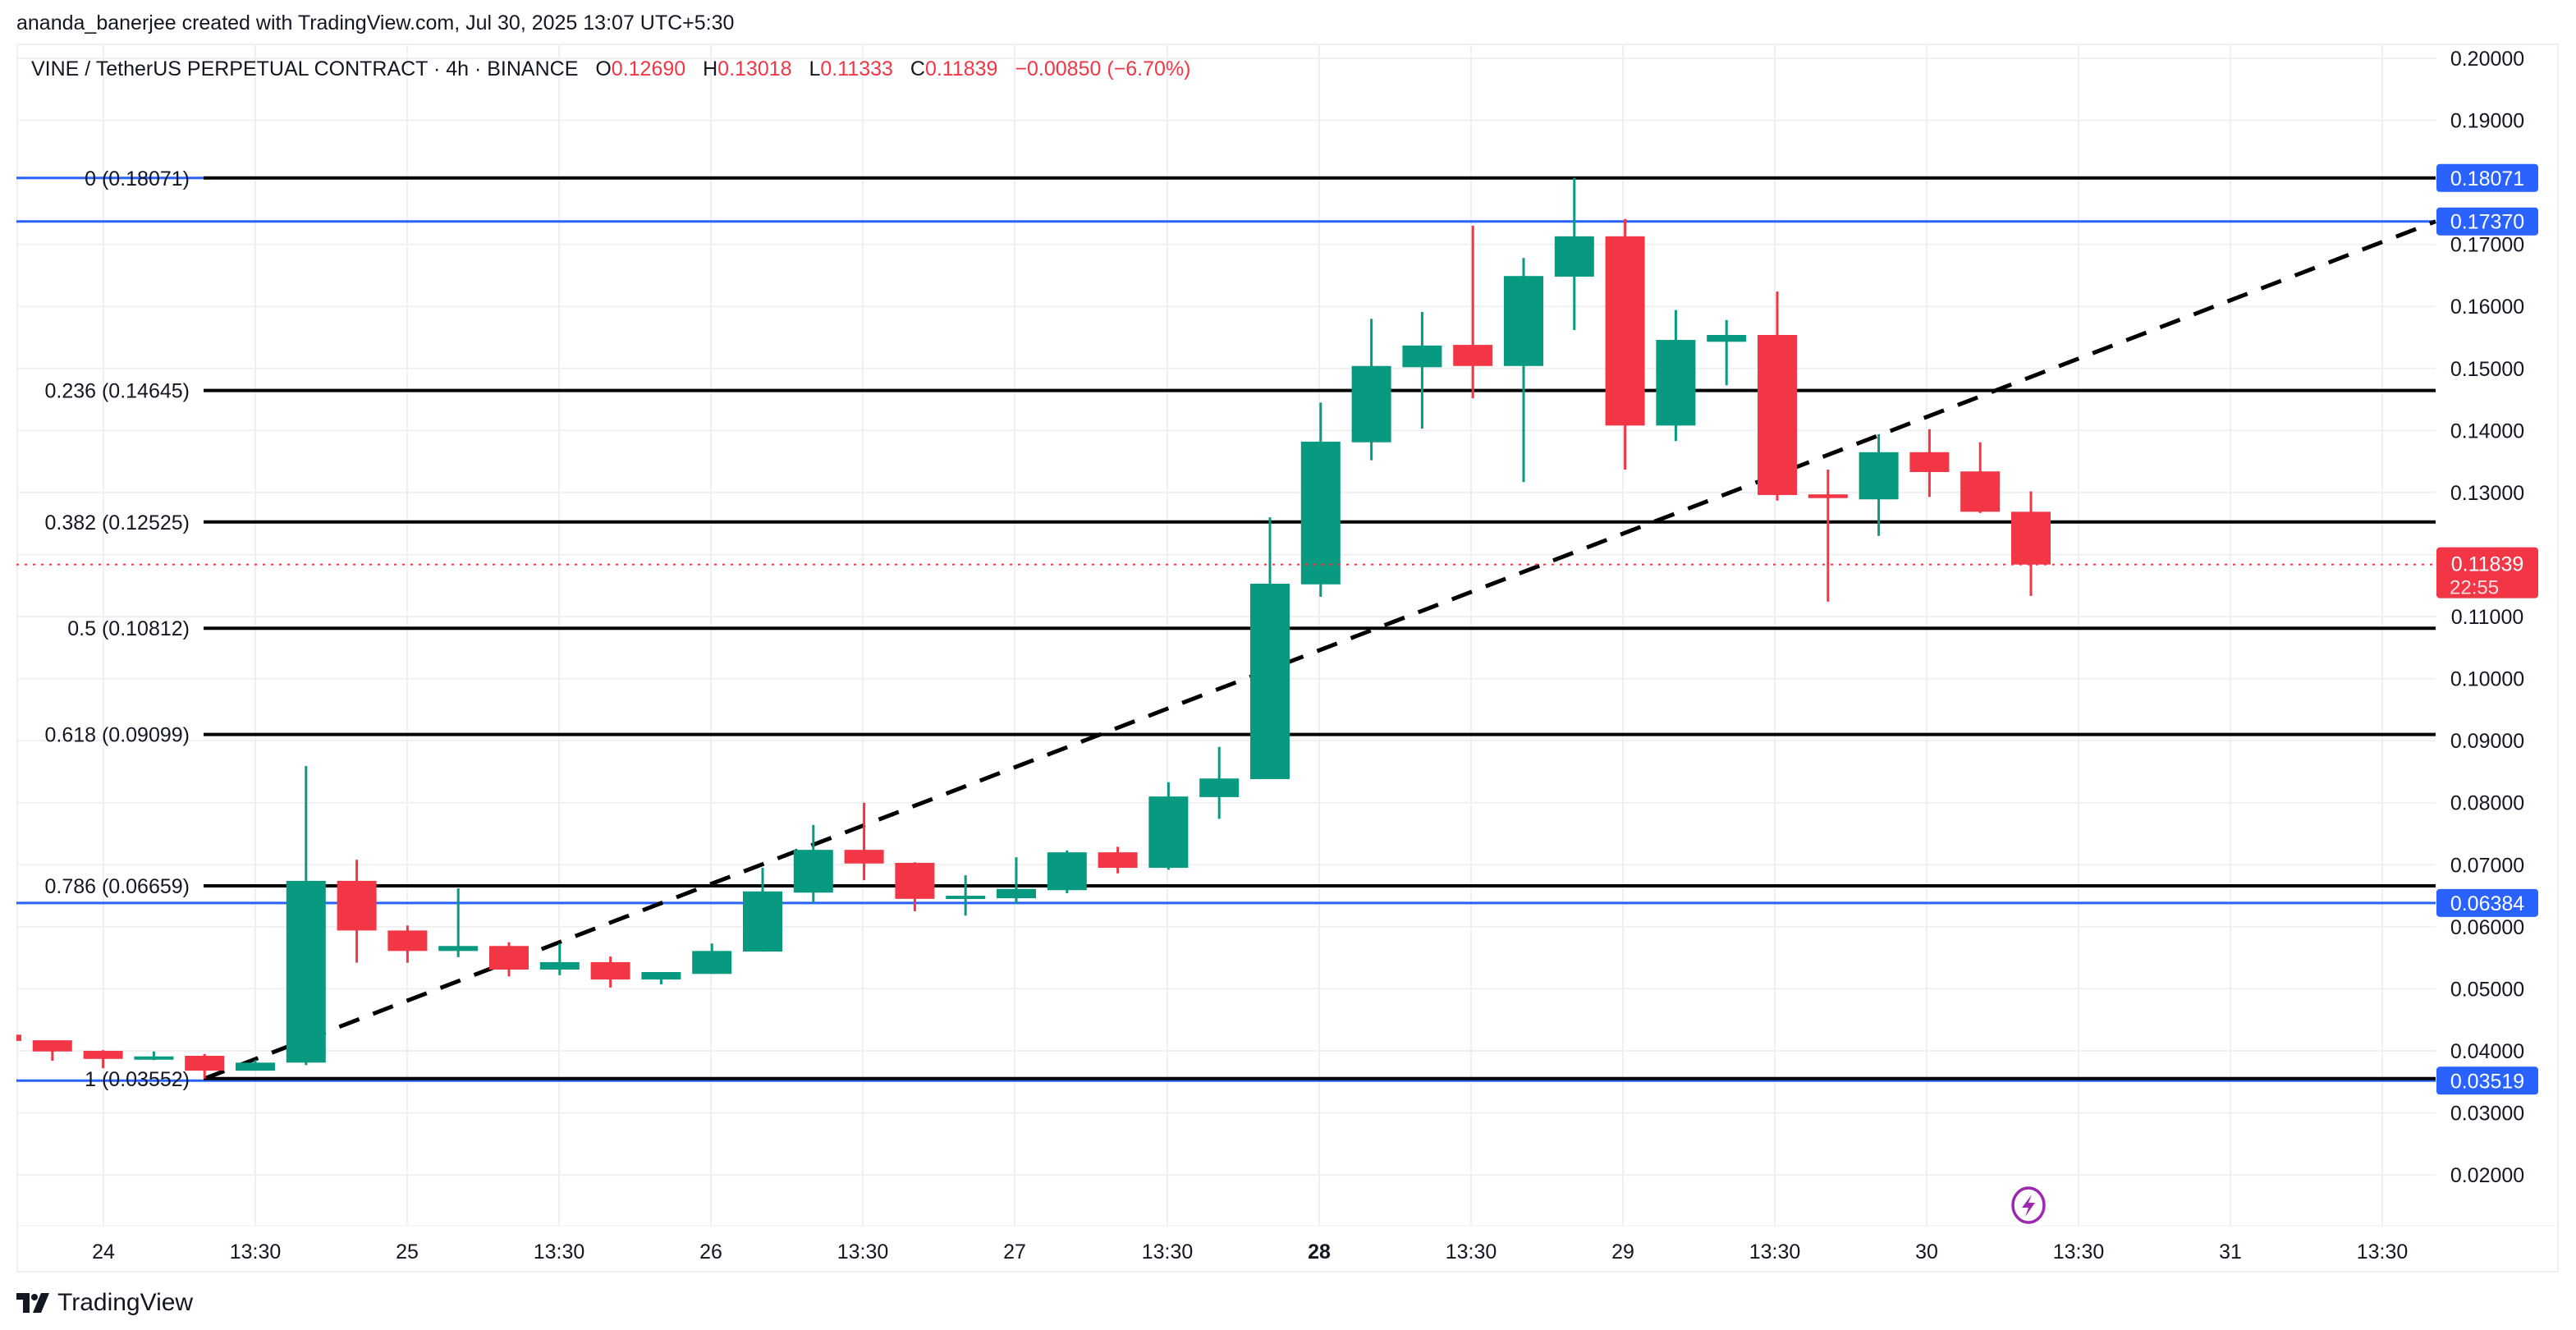 This screenshot has height=1330, width=2576. I want to click on price-tick-label: 0.19000, so click(2487, 121).